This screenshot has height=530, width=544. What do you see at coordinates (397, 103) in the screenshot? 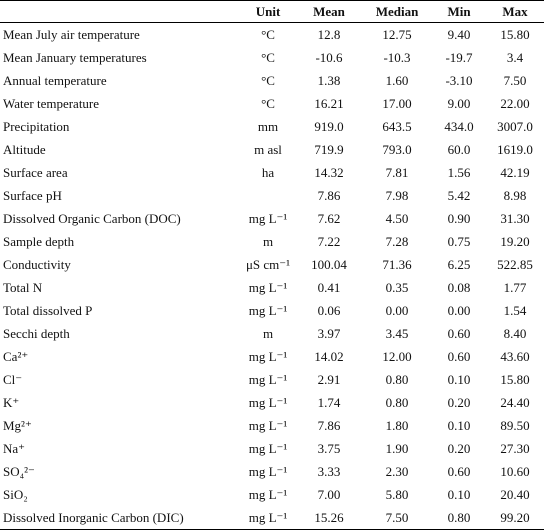
I see `cell: 17.00` at bounding box center [397, 103].